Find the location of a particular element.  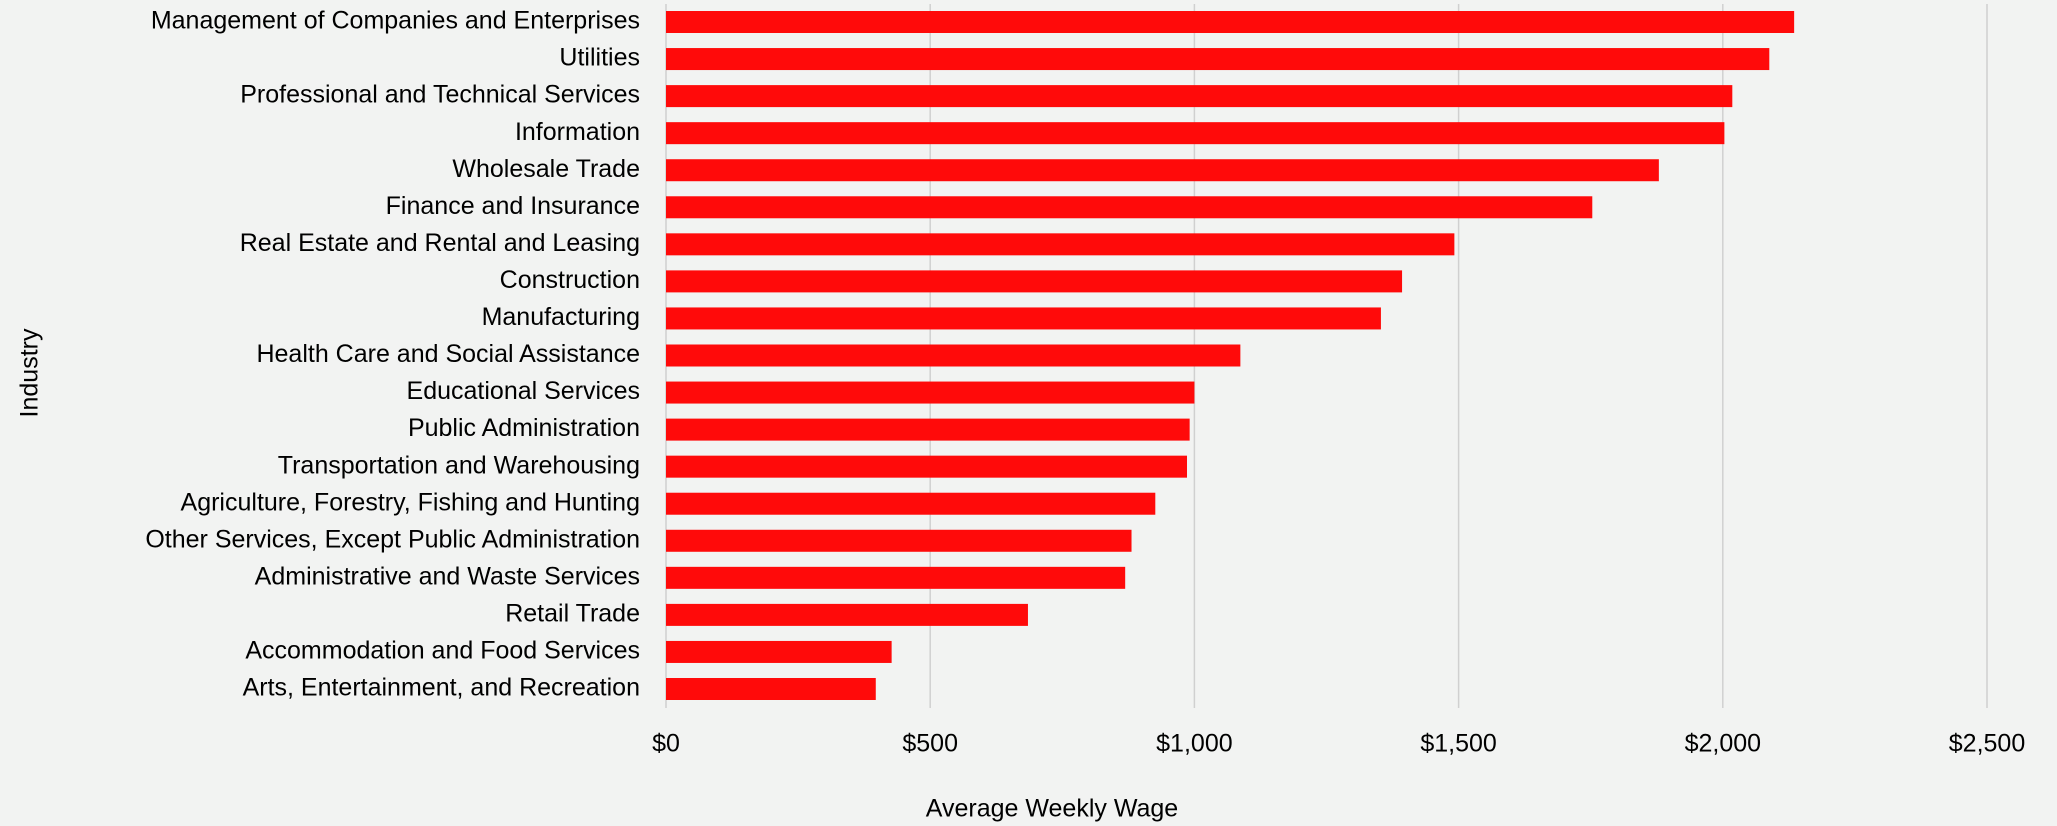

y-tick-label: Health Care and Social Assistance is located at coordinates (448, 354).